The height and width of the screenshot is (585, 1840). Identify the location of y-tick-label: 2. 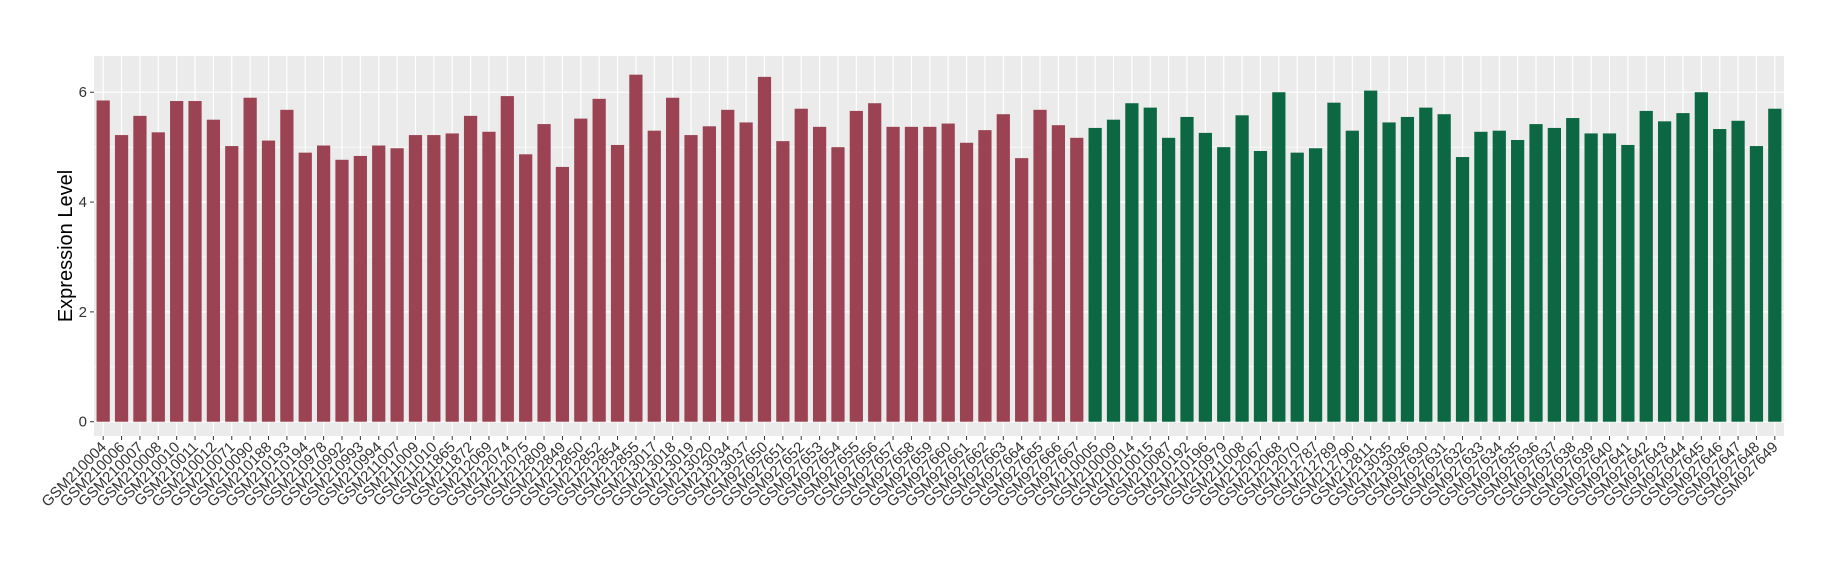
(83, 312).